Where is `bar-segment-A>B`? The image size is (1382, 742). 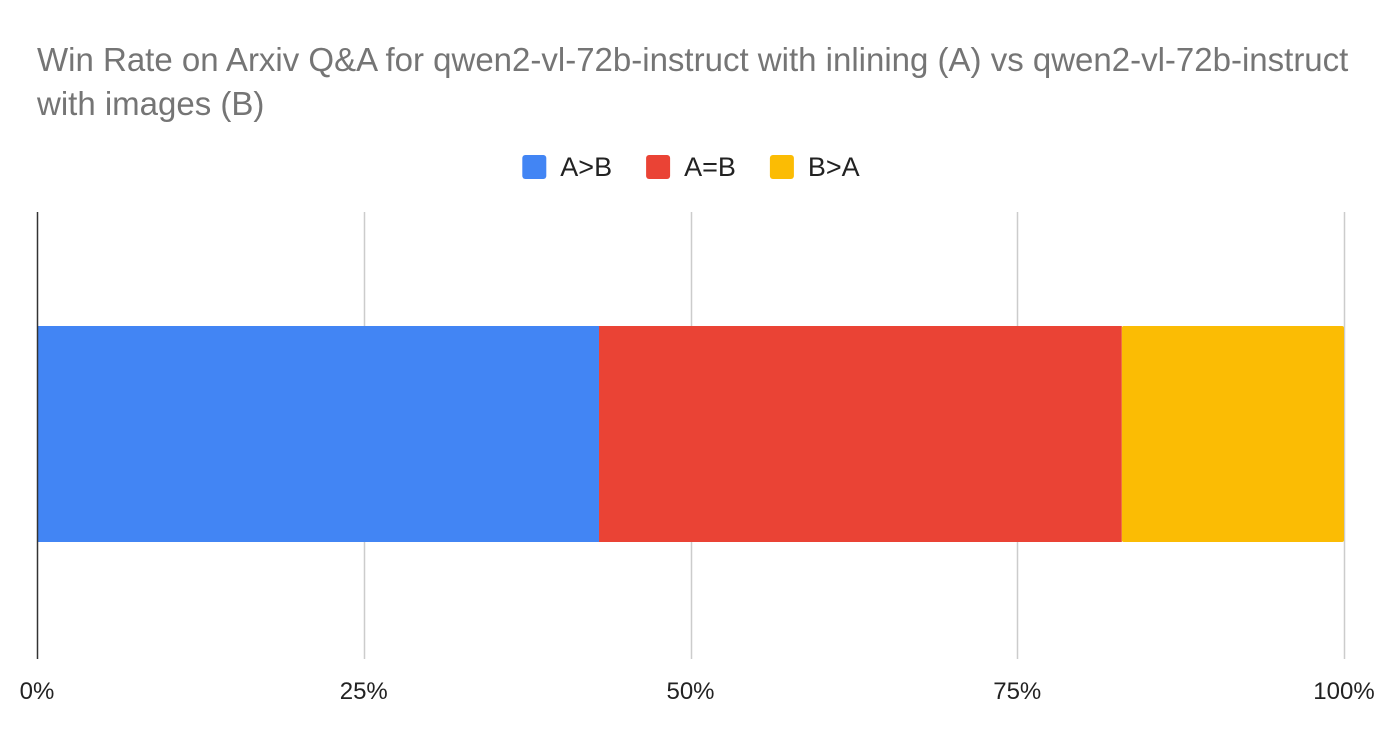
bar-segment-A>B is located at coordinates (318, 434).